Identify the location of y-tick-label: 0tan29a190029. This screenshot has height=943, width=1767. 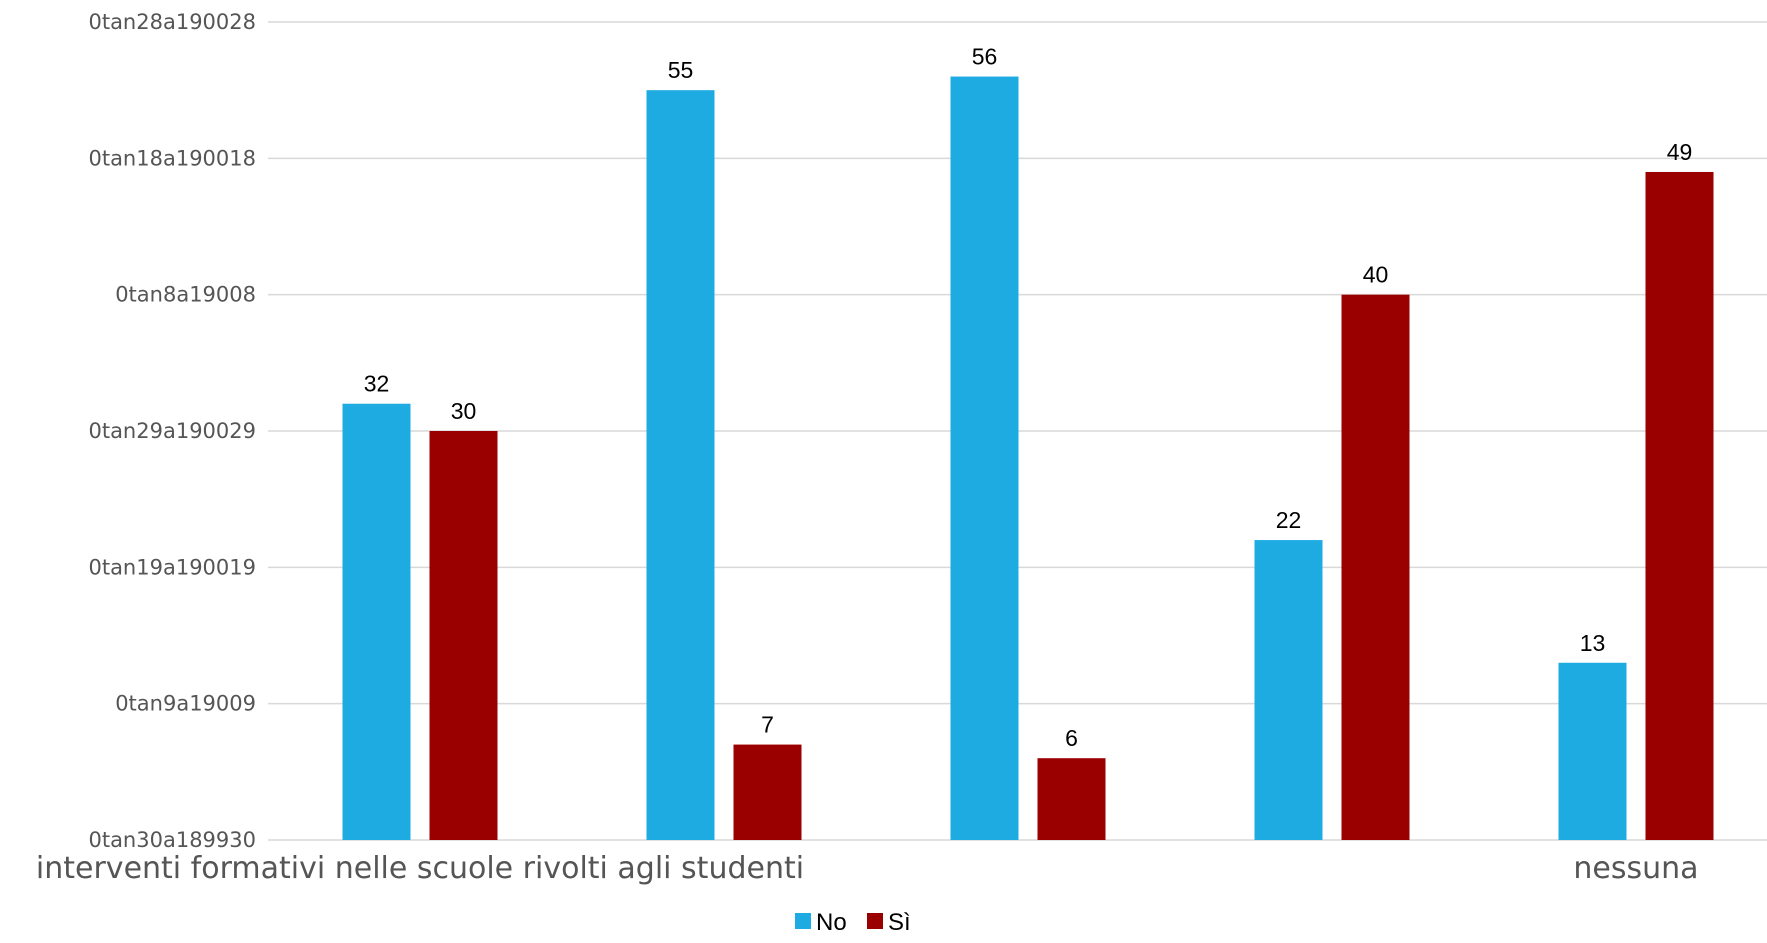
(172, 431).